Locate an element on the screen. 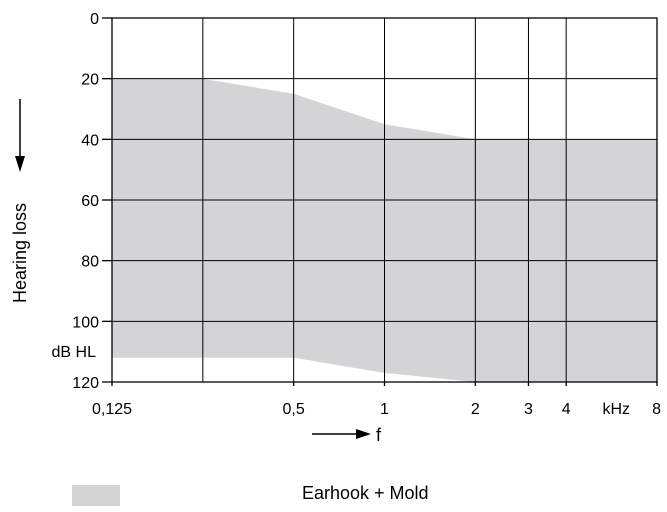  y-tick-label: 20 is located at coordinates (90, 80).